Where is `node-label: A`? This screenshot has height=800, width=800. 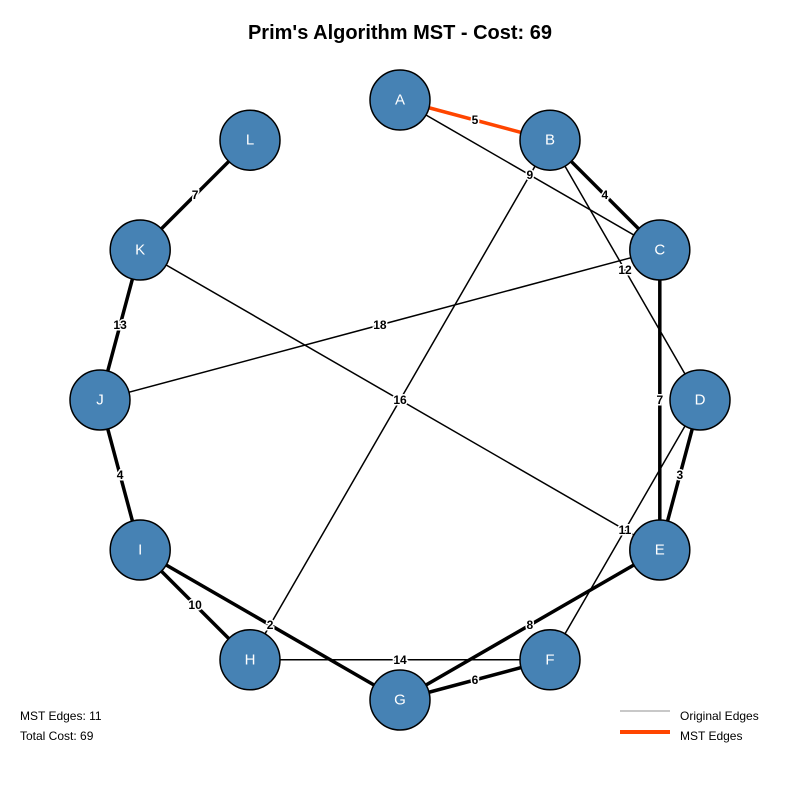
node-label: A is located at coordinates (400, 100).